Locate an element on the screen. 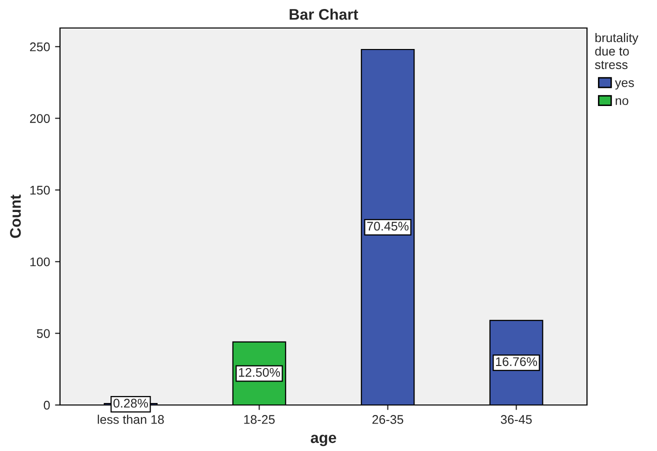  annotation: 70.45% is located at coordinates (388, 226).